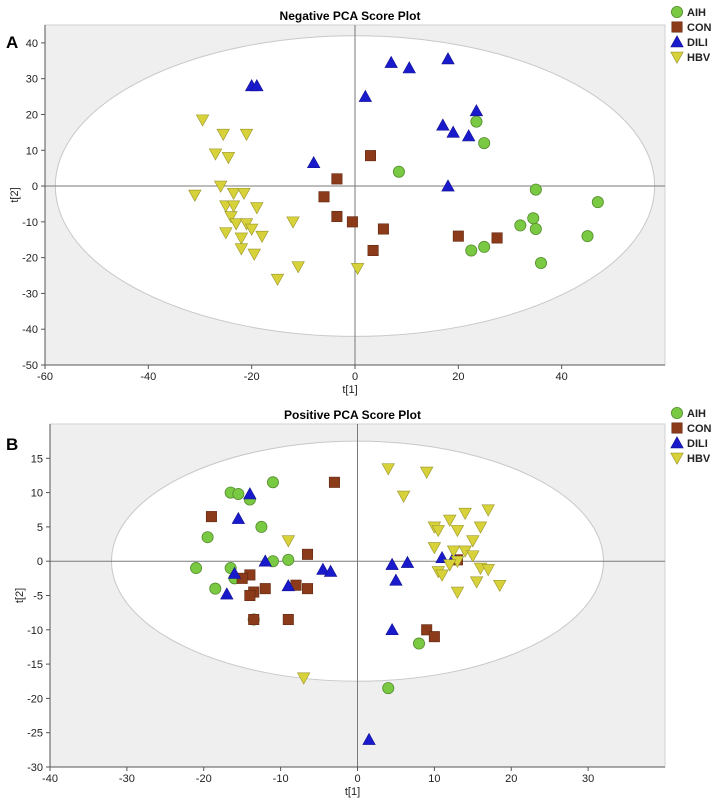 This screenshot has height=801, width=714. What do you see at coordinates (352, 415) in the screenshot?
I see `chart-title: Positive PCA Score Plot` at bounding box center [352, 415].